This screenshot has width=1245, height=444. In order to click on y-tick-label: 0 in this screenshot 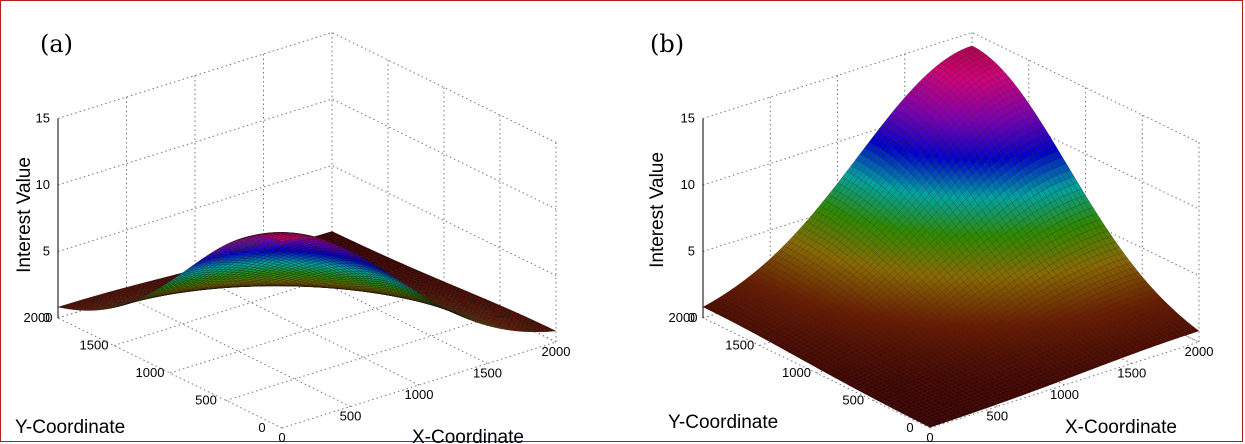, I will do `click(261, 427)`.